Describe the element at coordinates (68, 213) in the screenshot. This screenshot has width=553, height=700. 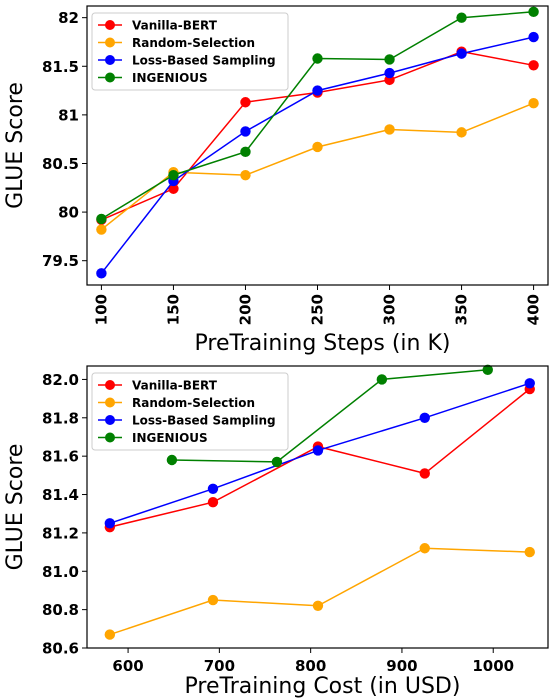
I see `y-tick-label: 80` at that location.